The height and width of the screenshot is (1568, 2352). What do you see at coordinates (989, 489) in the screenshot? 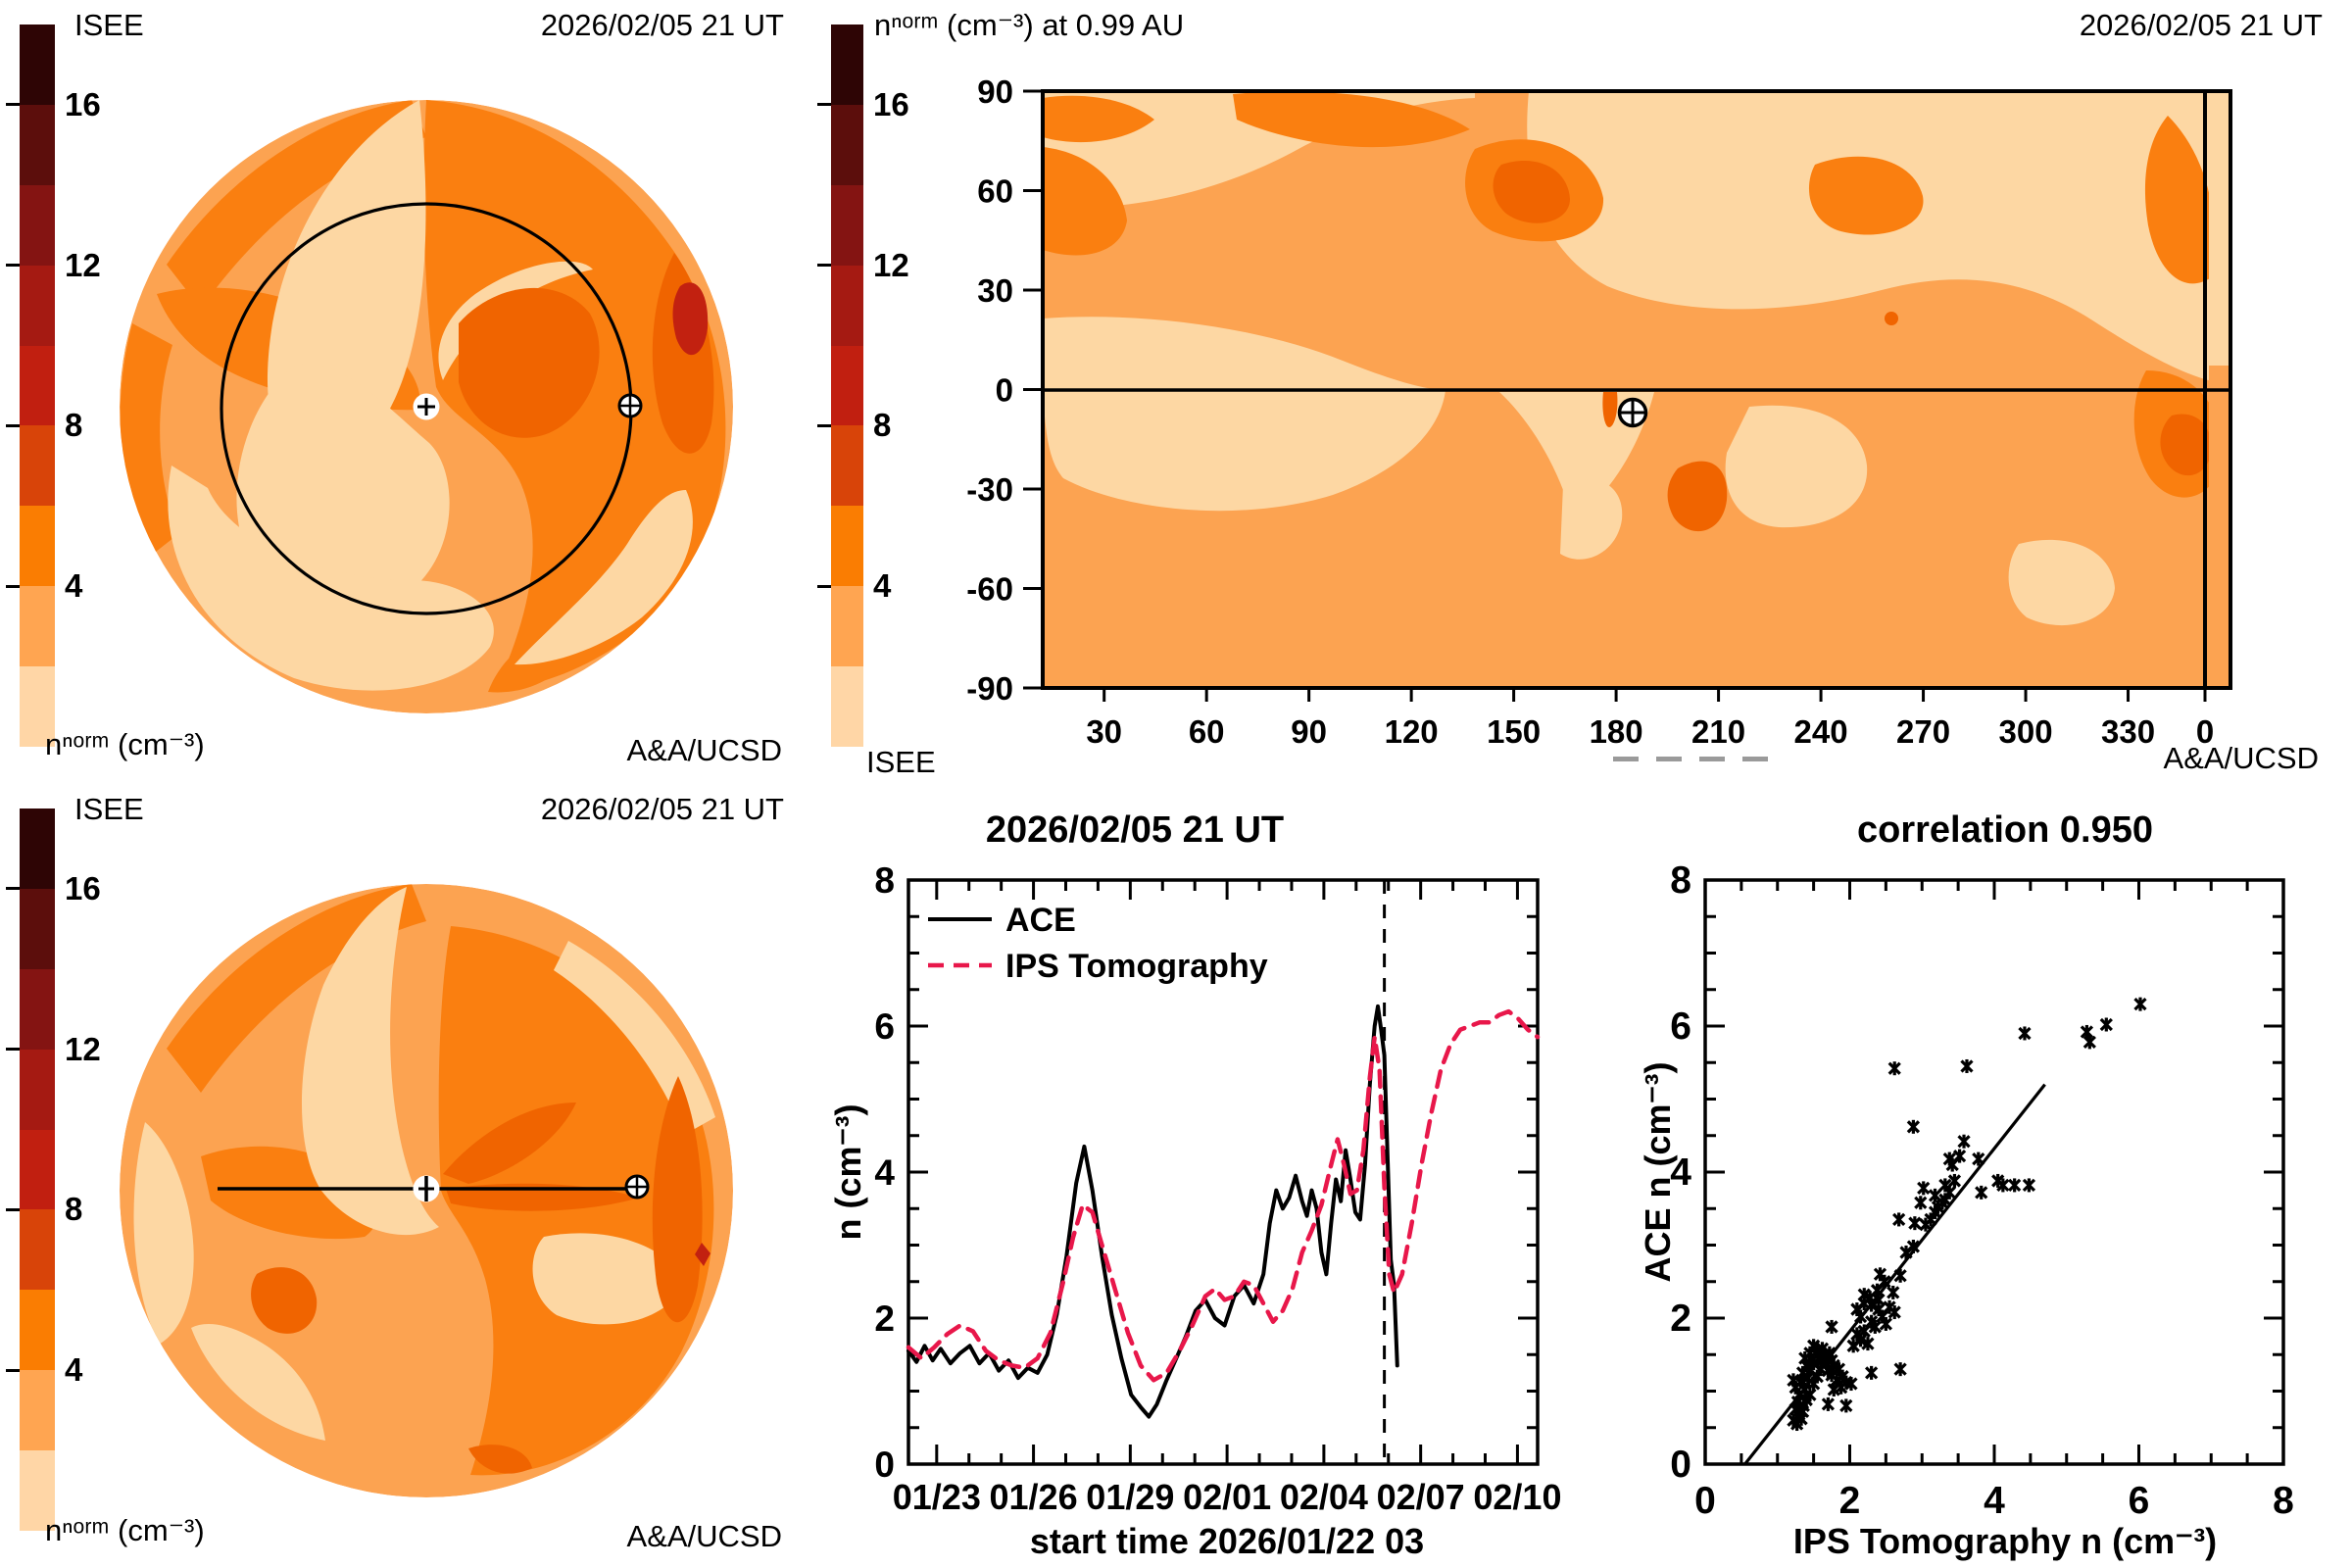
I see `svg-text: -30` at bounding box center [989, 489].